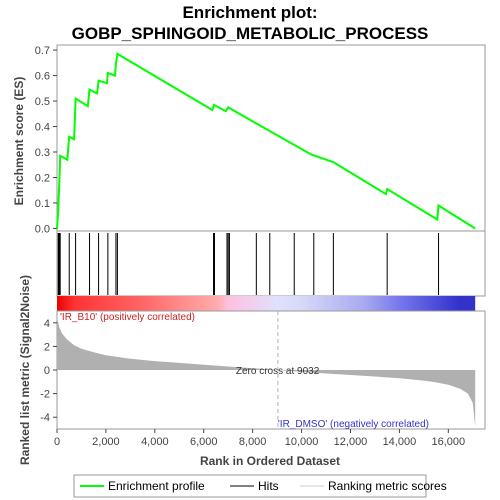 Image resolution: width=500 pixels, height=500 pixels. I want to click on x-tick-label: 12,000, so click(351, 442).